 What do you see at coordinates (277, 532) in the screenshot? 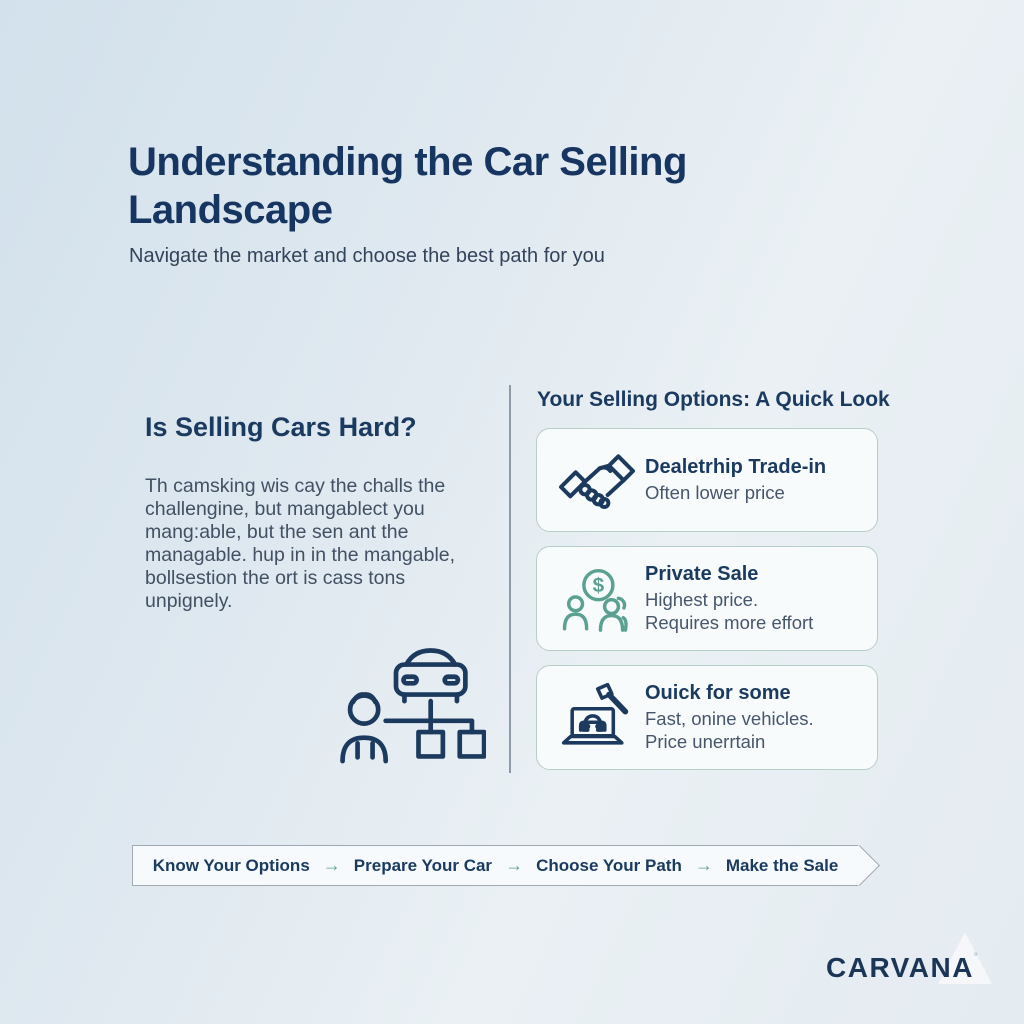
I see `paragraph-line: mang:able, but the sen ant the` at bounding box center [277, 532].